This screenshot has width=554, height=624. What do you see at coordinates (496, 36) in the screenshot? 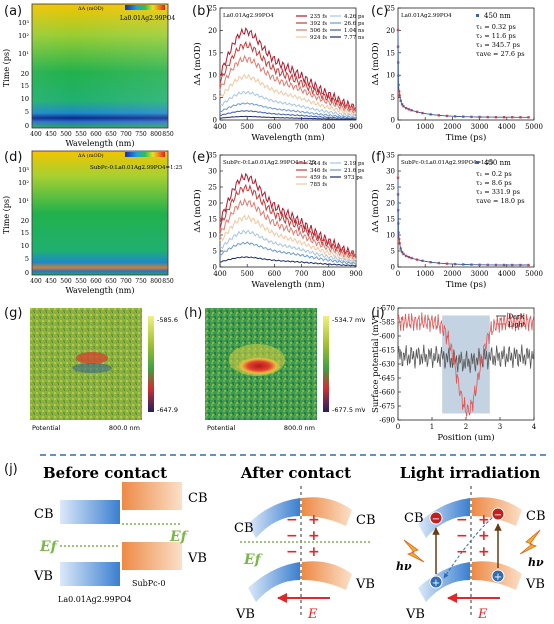
I see `fit-parameter: τ₂ = 11.6 ps` at bounding box center [496, 36].